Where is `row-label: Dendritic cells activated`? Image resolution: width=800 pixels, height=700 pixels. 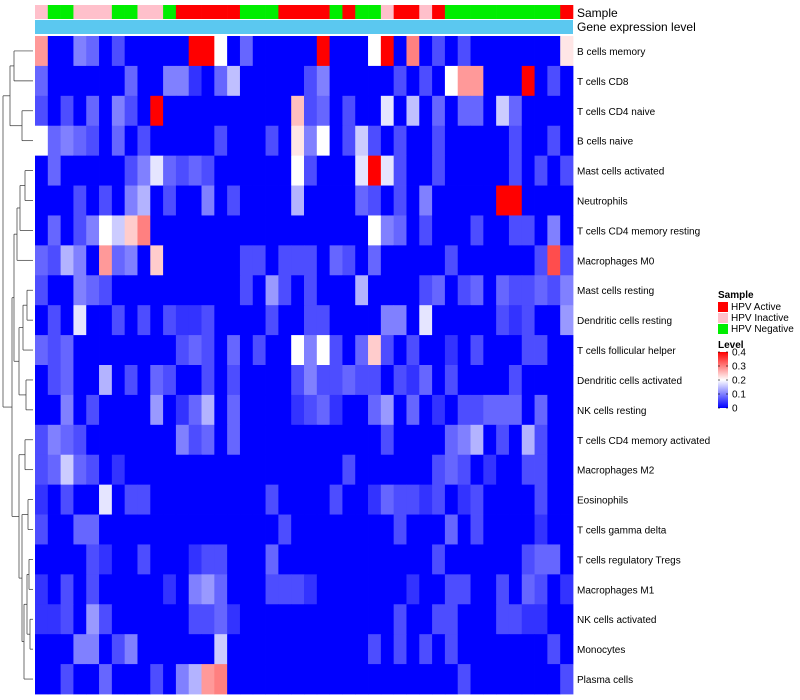 row-label: Dendritic cells activated is located at coordinates (629, 381).